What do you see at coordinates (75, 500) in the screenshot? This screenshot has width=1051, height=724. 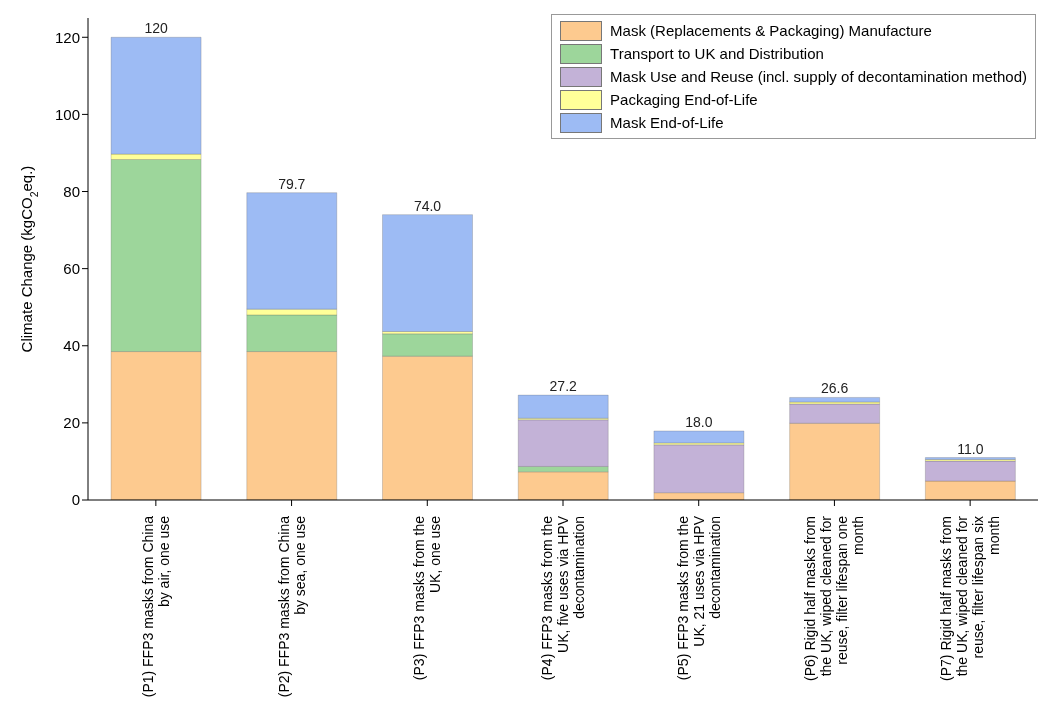 I see `y-tick-label: 0` at bounding box center [75, 500].